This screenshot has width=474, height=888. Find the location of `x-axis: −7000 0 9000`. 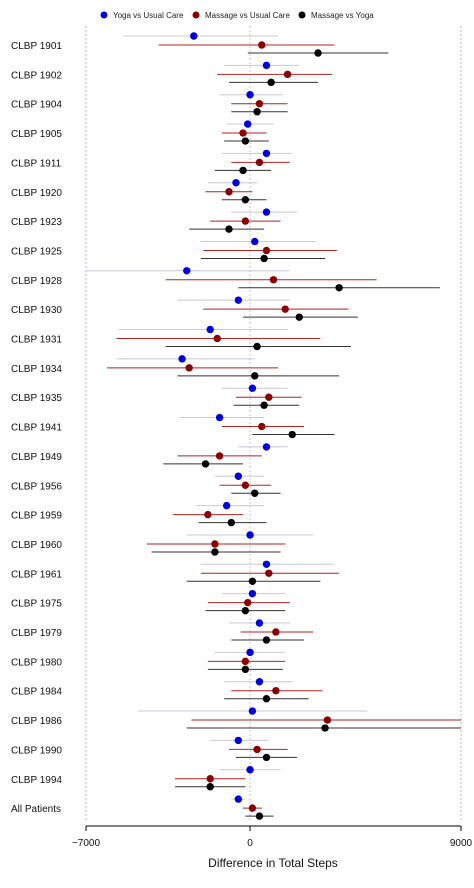

x-axis: −7000 0 9000 is located at coordinates (272, 837).